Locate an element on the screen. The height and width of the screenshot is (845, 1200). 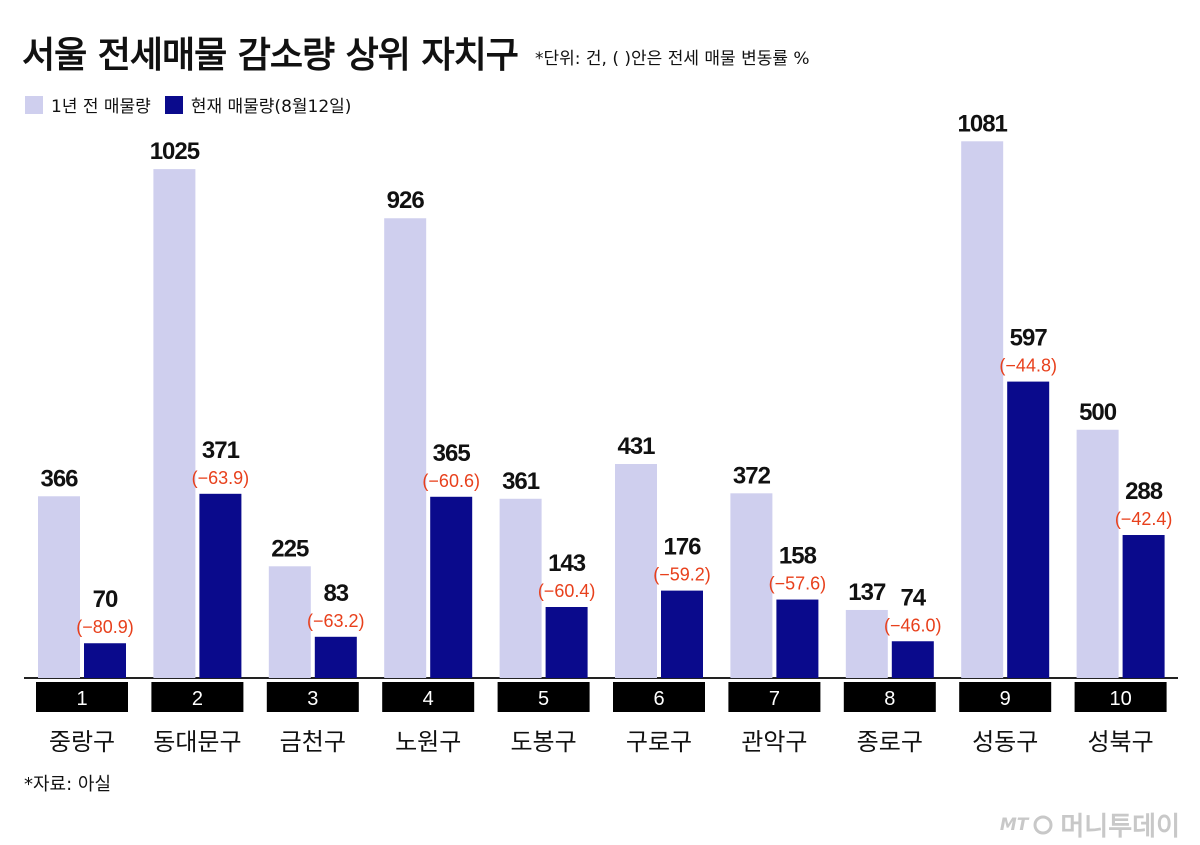
rank-label: 6 is located at coordinates (658, 699).